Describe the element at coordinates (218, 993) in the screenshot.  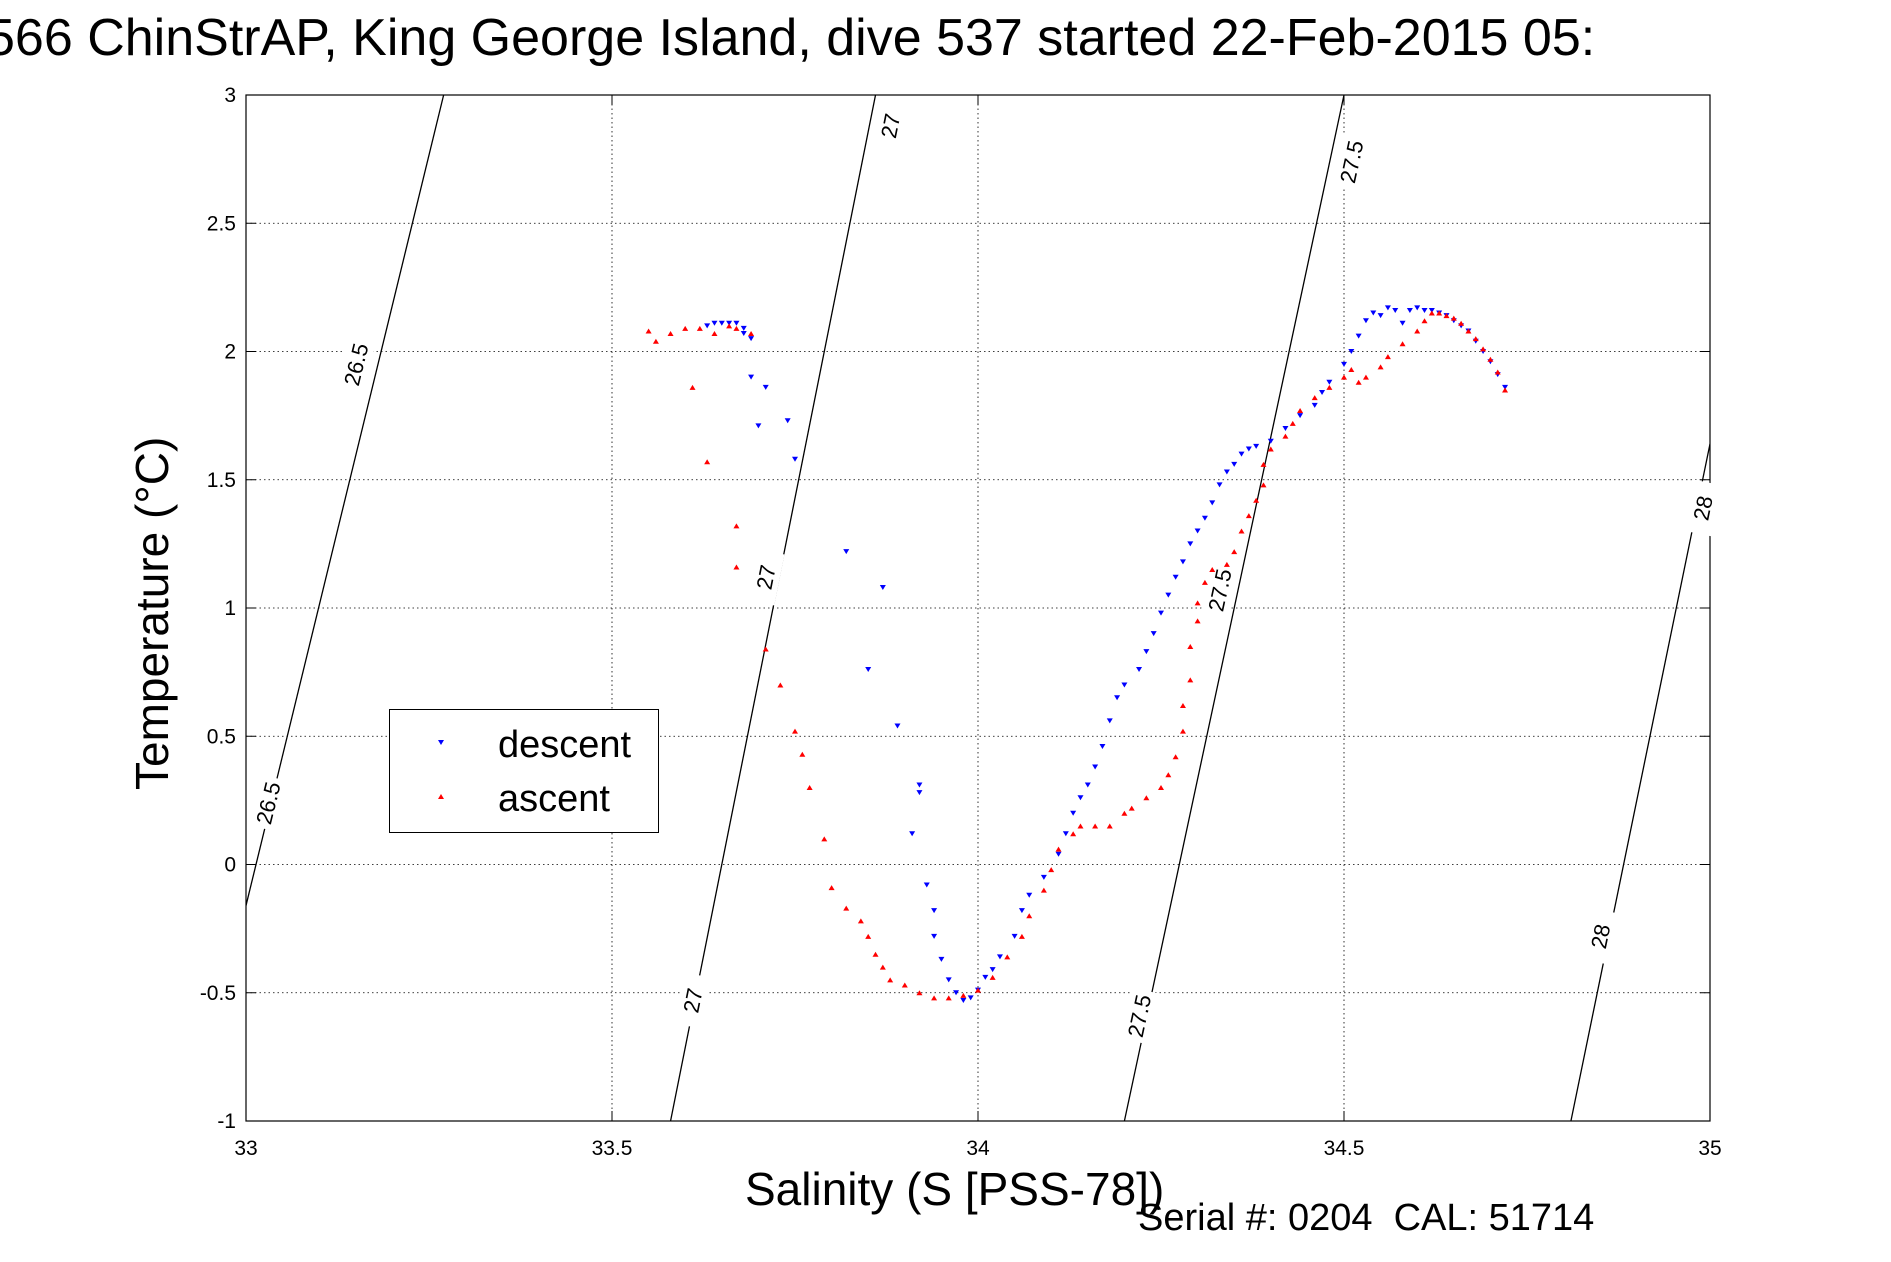
I see `y-tick-label: -0.5` at that location.